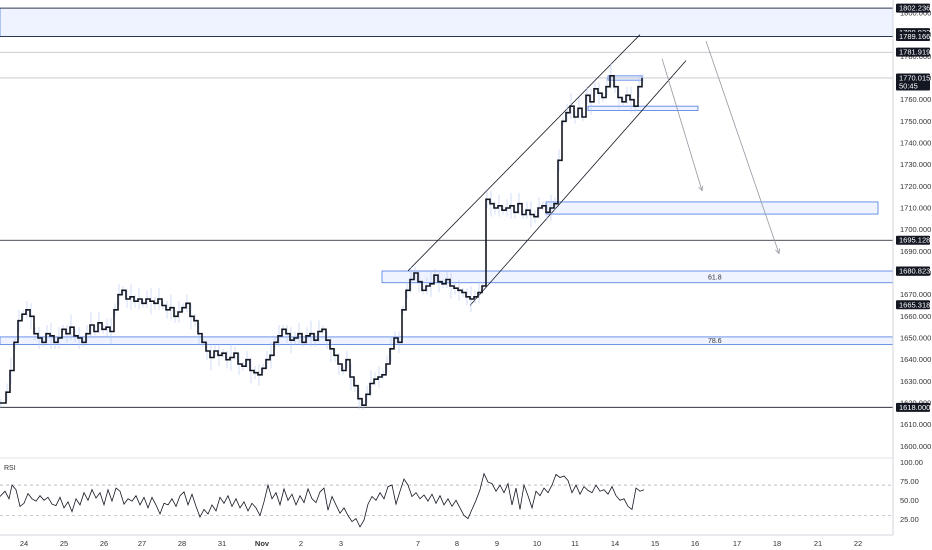 The width and height of the screenshot is (932, 550). Describe the element at coordinates (915, 99) in the screenshot. I see `price-tick-label: 1760.000` at that location.